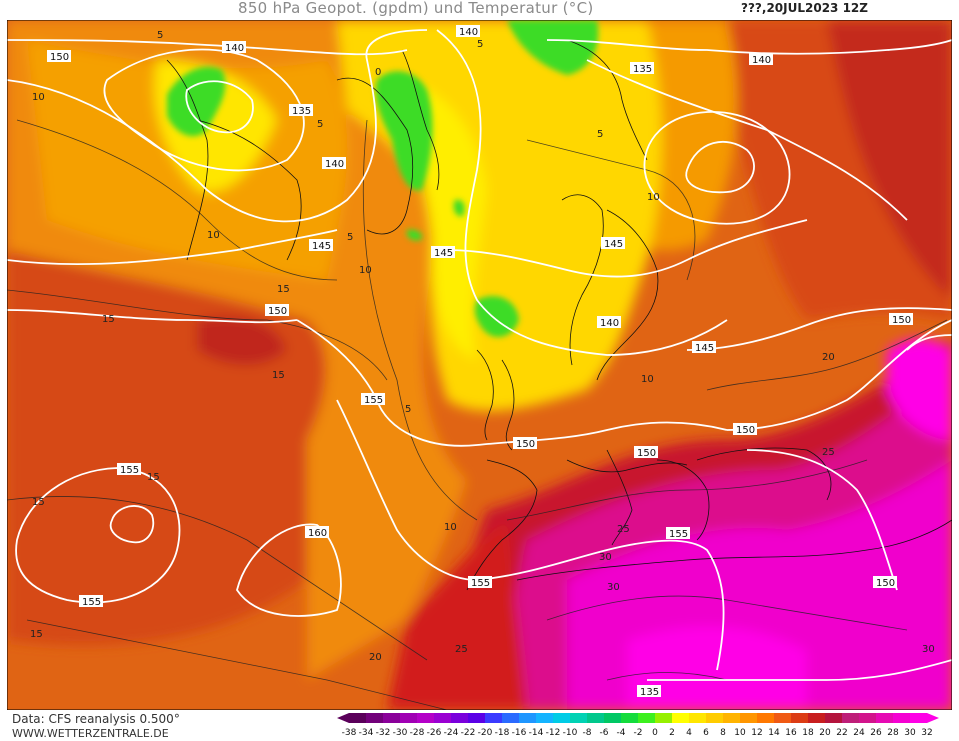 The height and width of the screenshot is (741, 959). I want to click on scale-tick-label: 20, so click(825, 733).